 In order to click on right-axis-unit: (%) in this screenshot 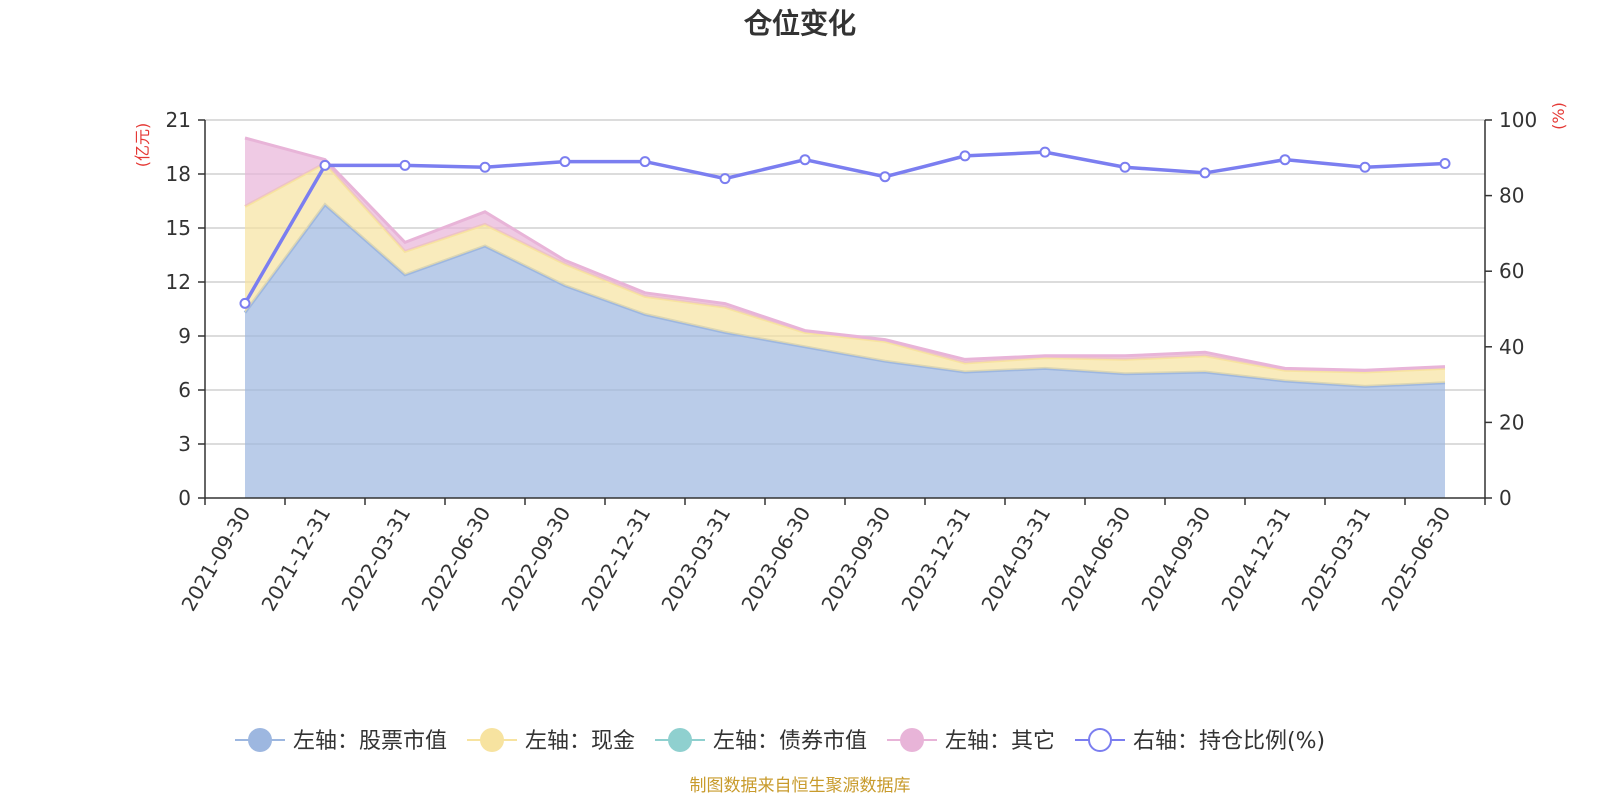, I will do `click(1558, 116)`.